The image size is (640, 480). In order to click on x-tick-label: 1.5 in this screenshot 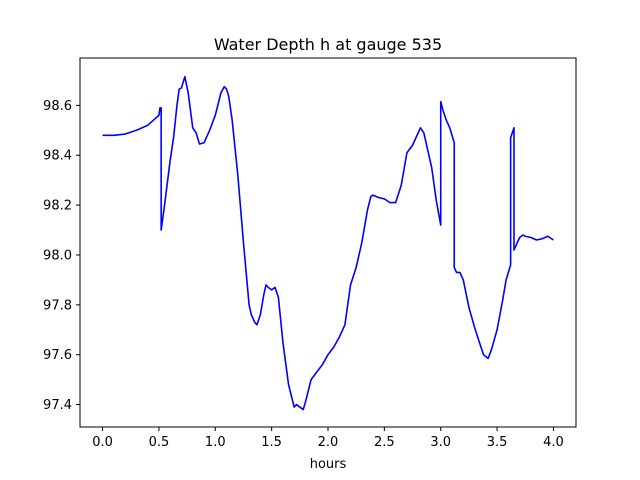, I will do `click(271, 442)`.